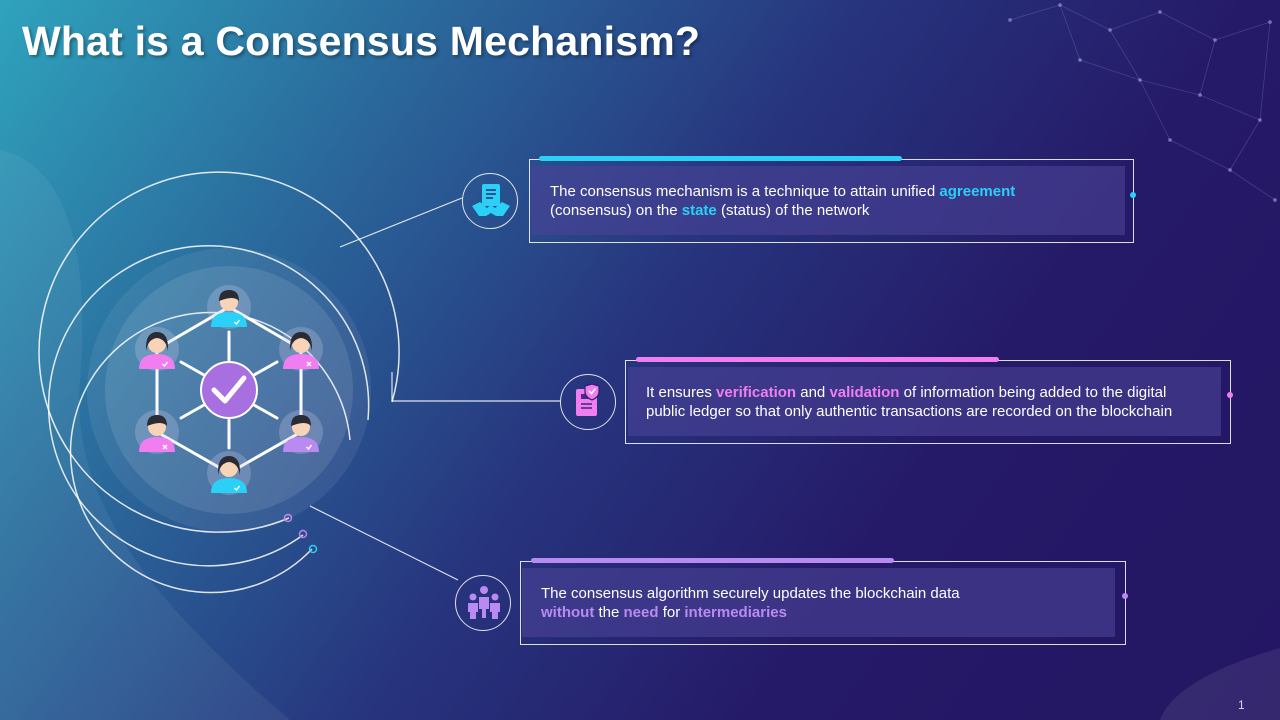 The width and height of the screenshot is (1280, 720). What do you see at coordinates (1220, 684) in the screenshot?
I see `bg-corner-shape` at bounding box center [1220, 684].